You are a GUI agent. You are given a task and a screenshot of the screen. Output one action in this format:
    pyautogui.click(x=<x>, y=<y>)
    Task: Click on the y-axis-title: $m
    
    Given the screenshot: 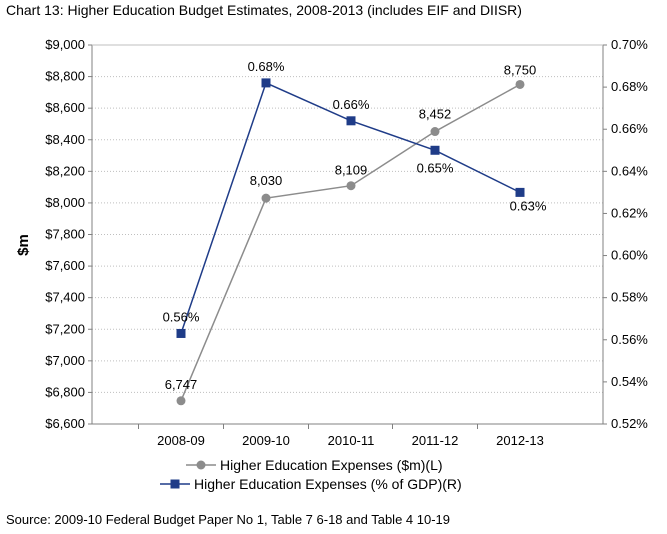 What is the action you would take?
    pyautogui.click(x=23, y=245)
    